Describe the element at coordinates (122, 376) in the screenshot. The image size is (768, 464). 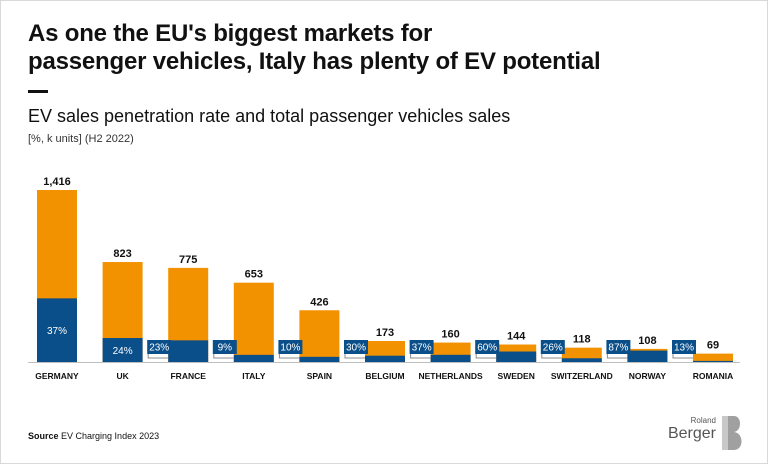
I see `category-label: UK` at that location.